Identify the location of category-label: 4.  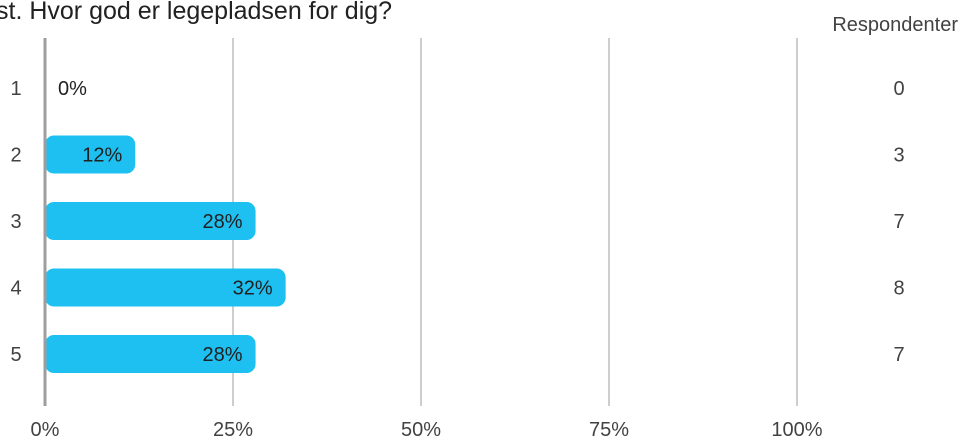
(15, 289).